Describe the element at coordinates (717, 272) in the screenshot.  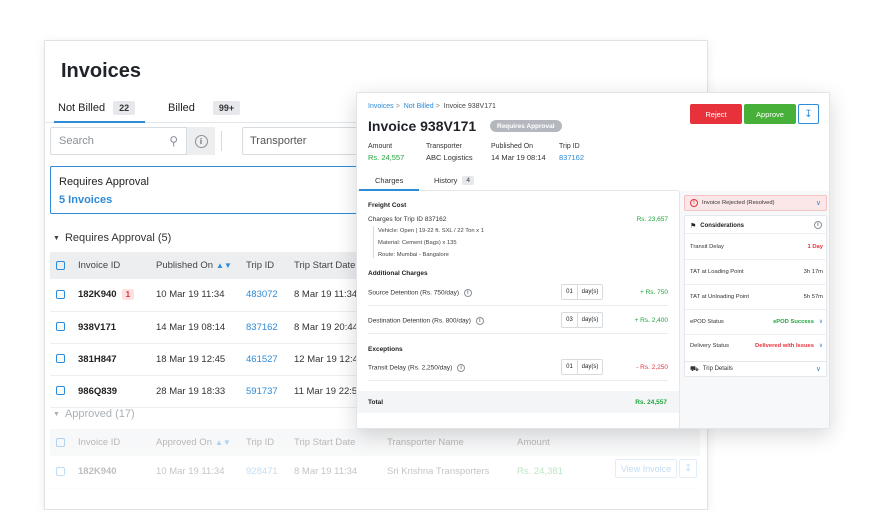
I see `row-label: TAT at Loading Point` at that location.